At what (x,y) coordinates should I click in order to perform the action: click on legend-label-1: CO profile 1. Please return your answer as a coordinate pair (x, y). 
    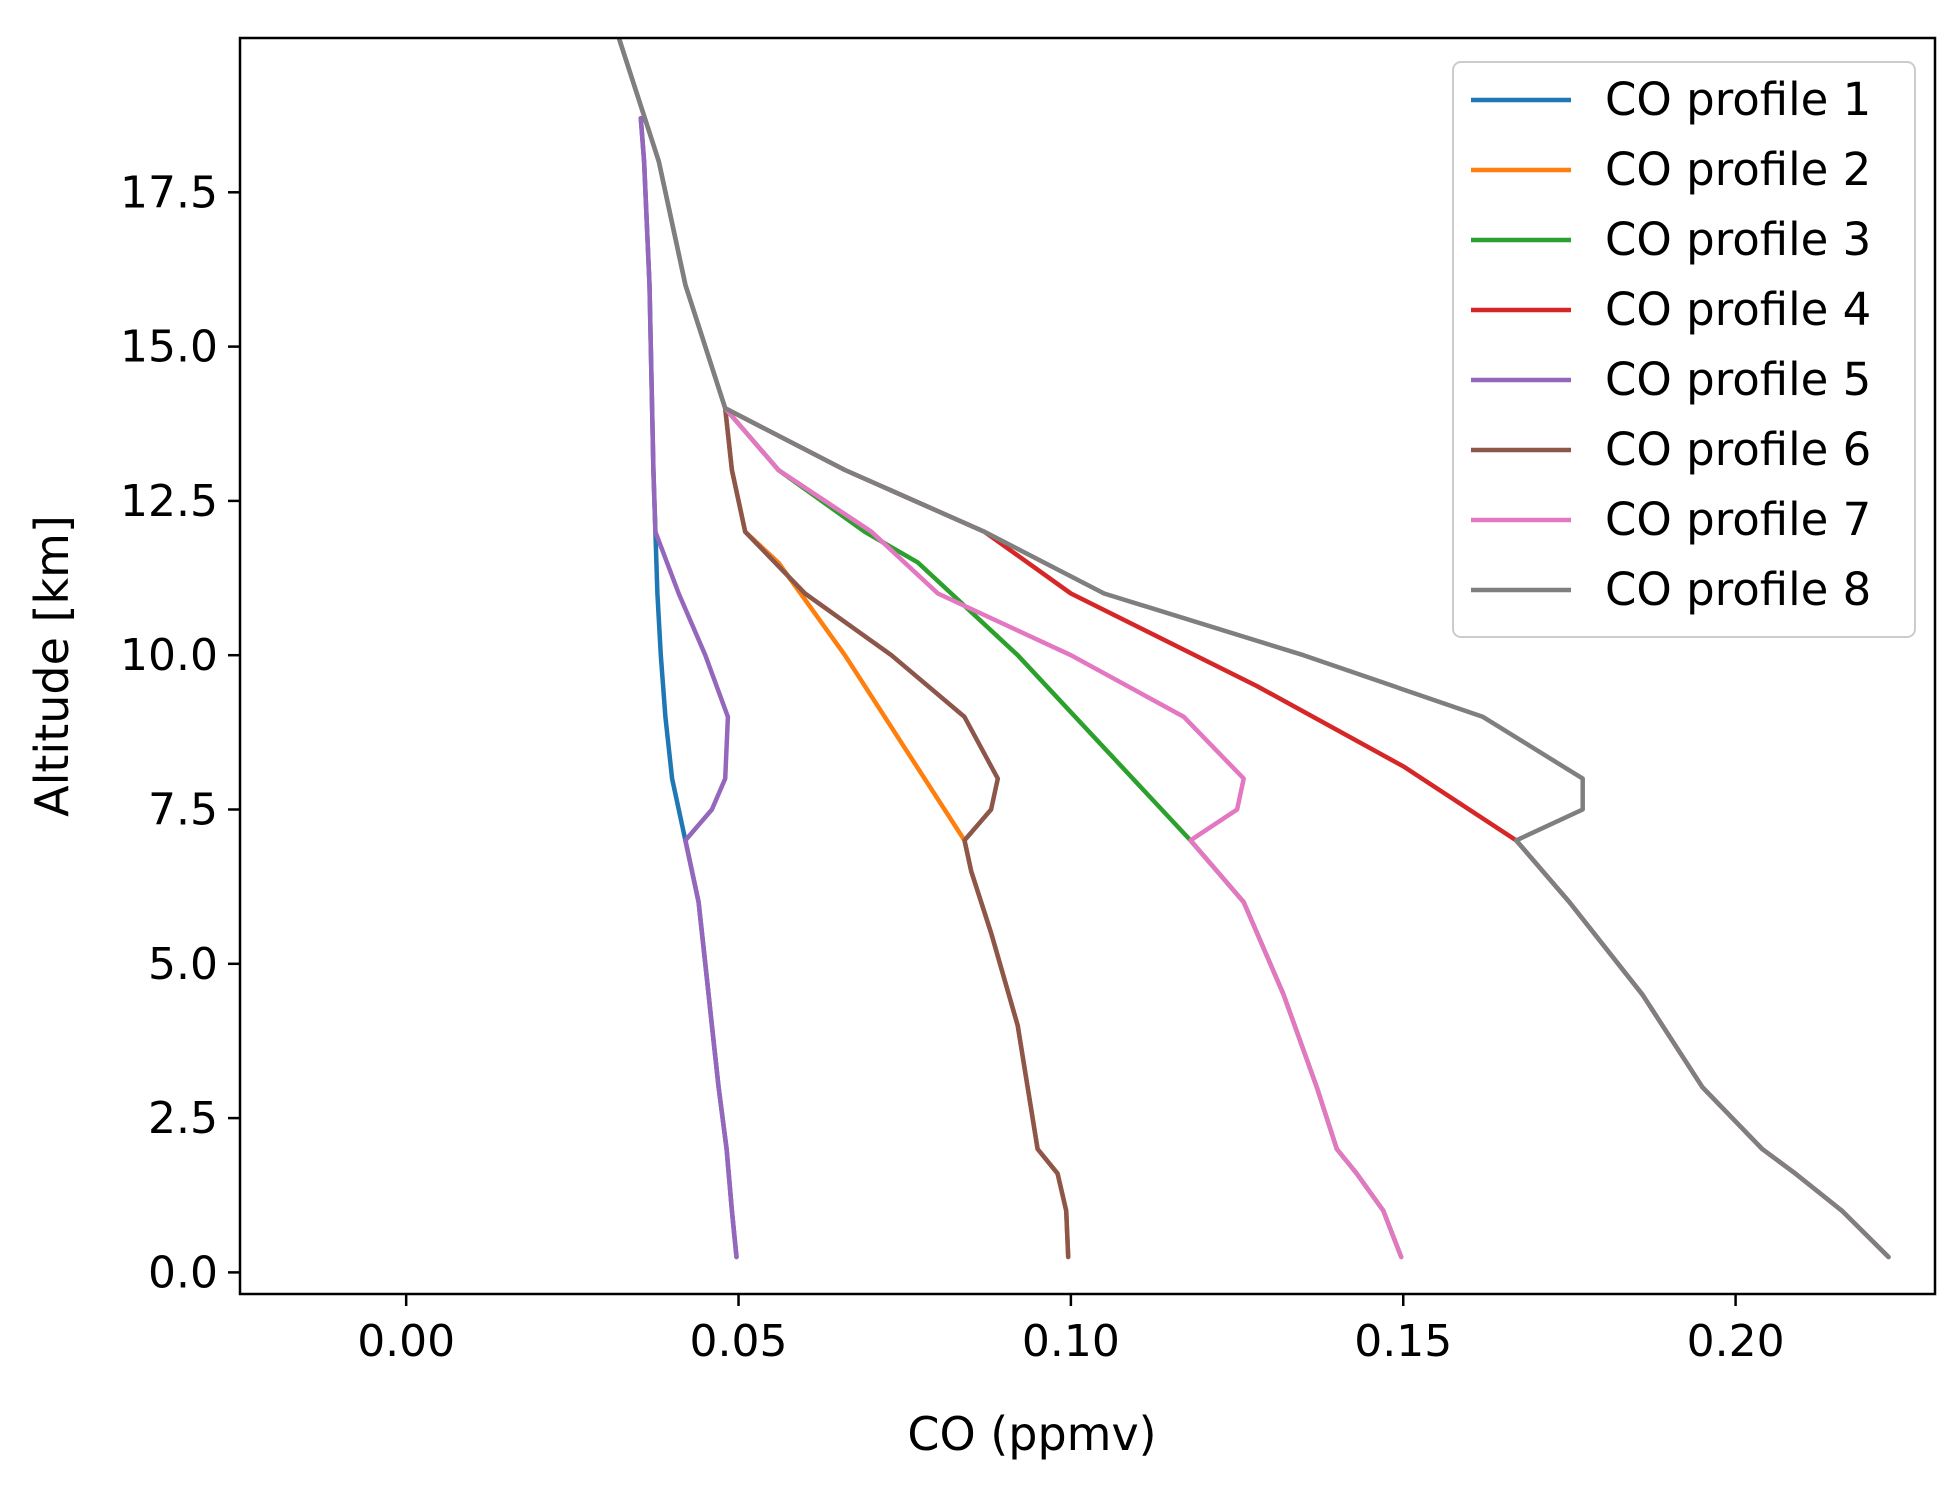
    Looking at the image, I should click on (1738, 99).